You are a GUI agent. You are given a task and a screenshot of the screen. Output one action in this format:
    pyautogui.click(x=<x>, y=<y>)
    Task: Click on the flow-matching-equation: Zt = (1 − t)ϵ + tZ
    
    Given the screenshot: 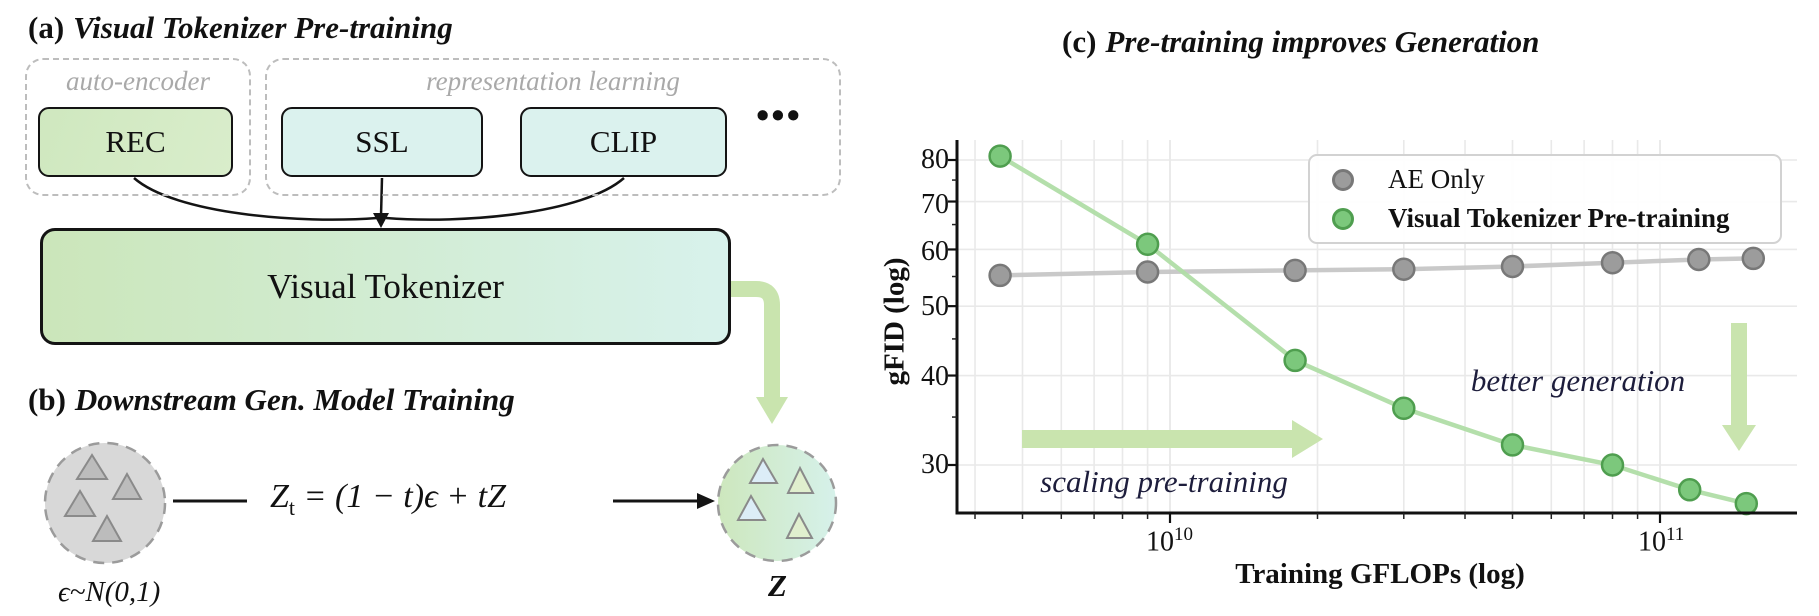 What is the action you would take?
    pyautogui.click(x=388, y=499)
    